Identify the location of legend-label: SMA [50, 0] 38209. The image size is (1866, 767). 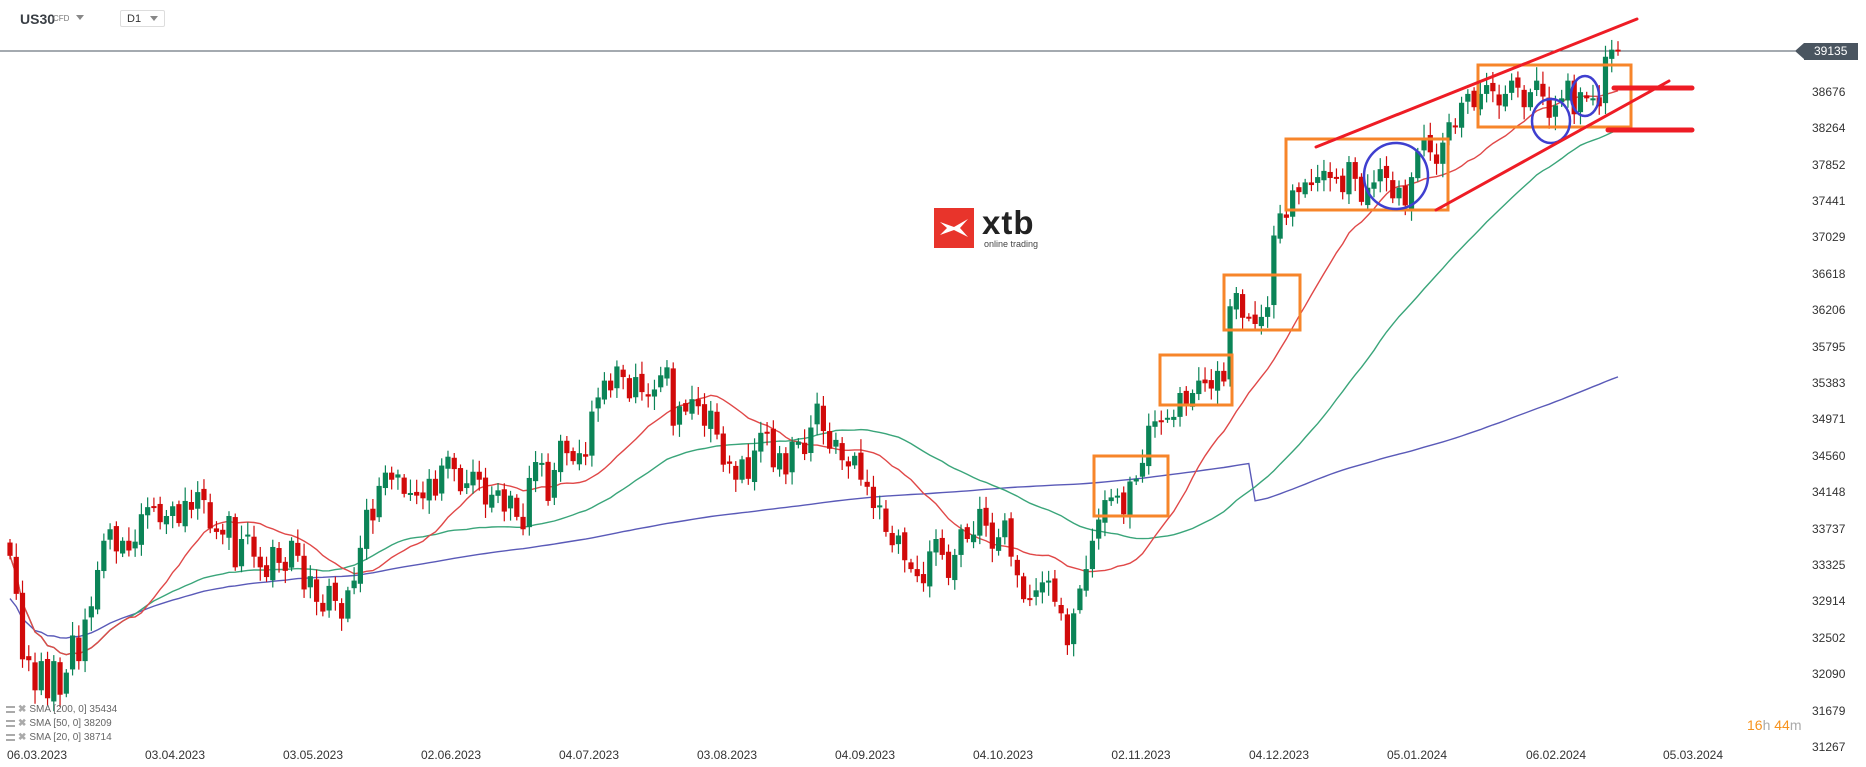
(70, 723).